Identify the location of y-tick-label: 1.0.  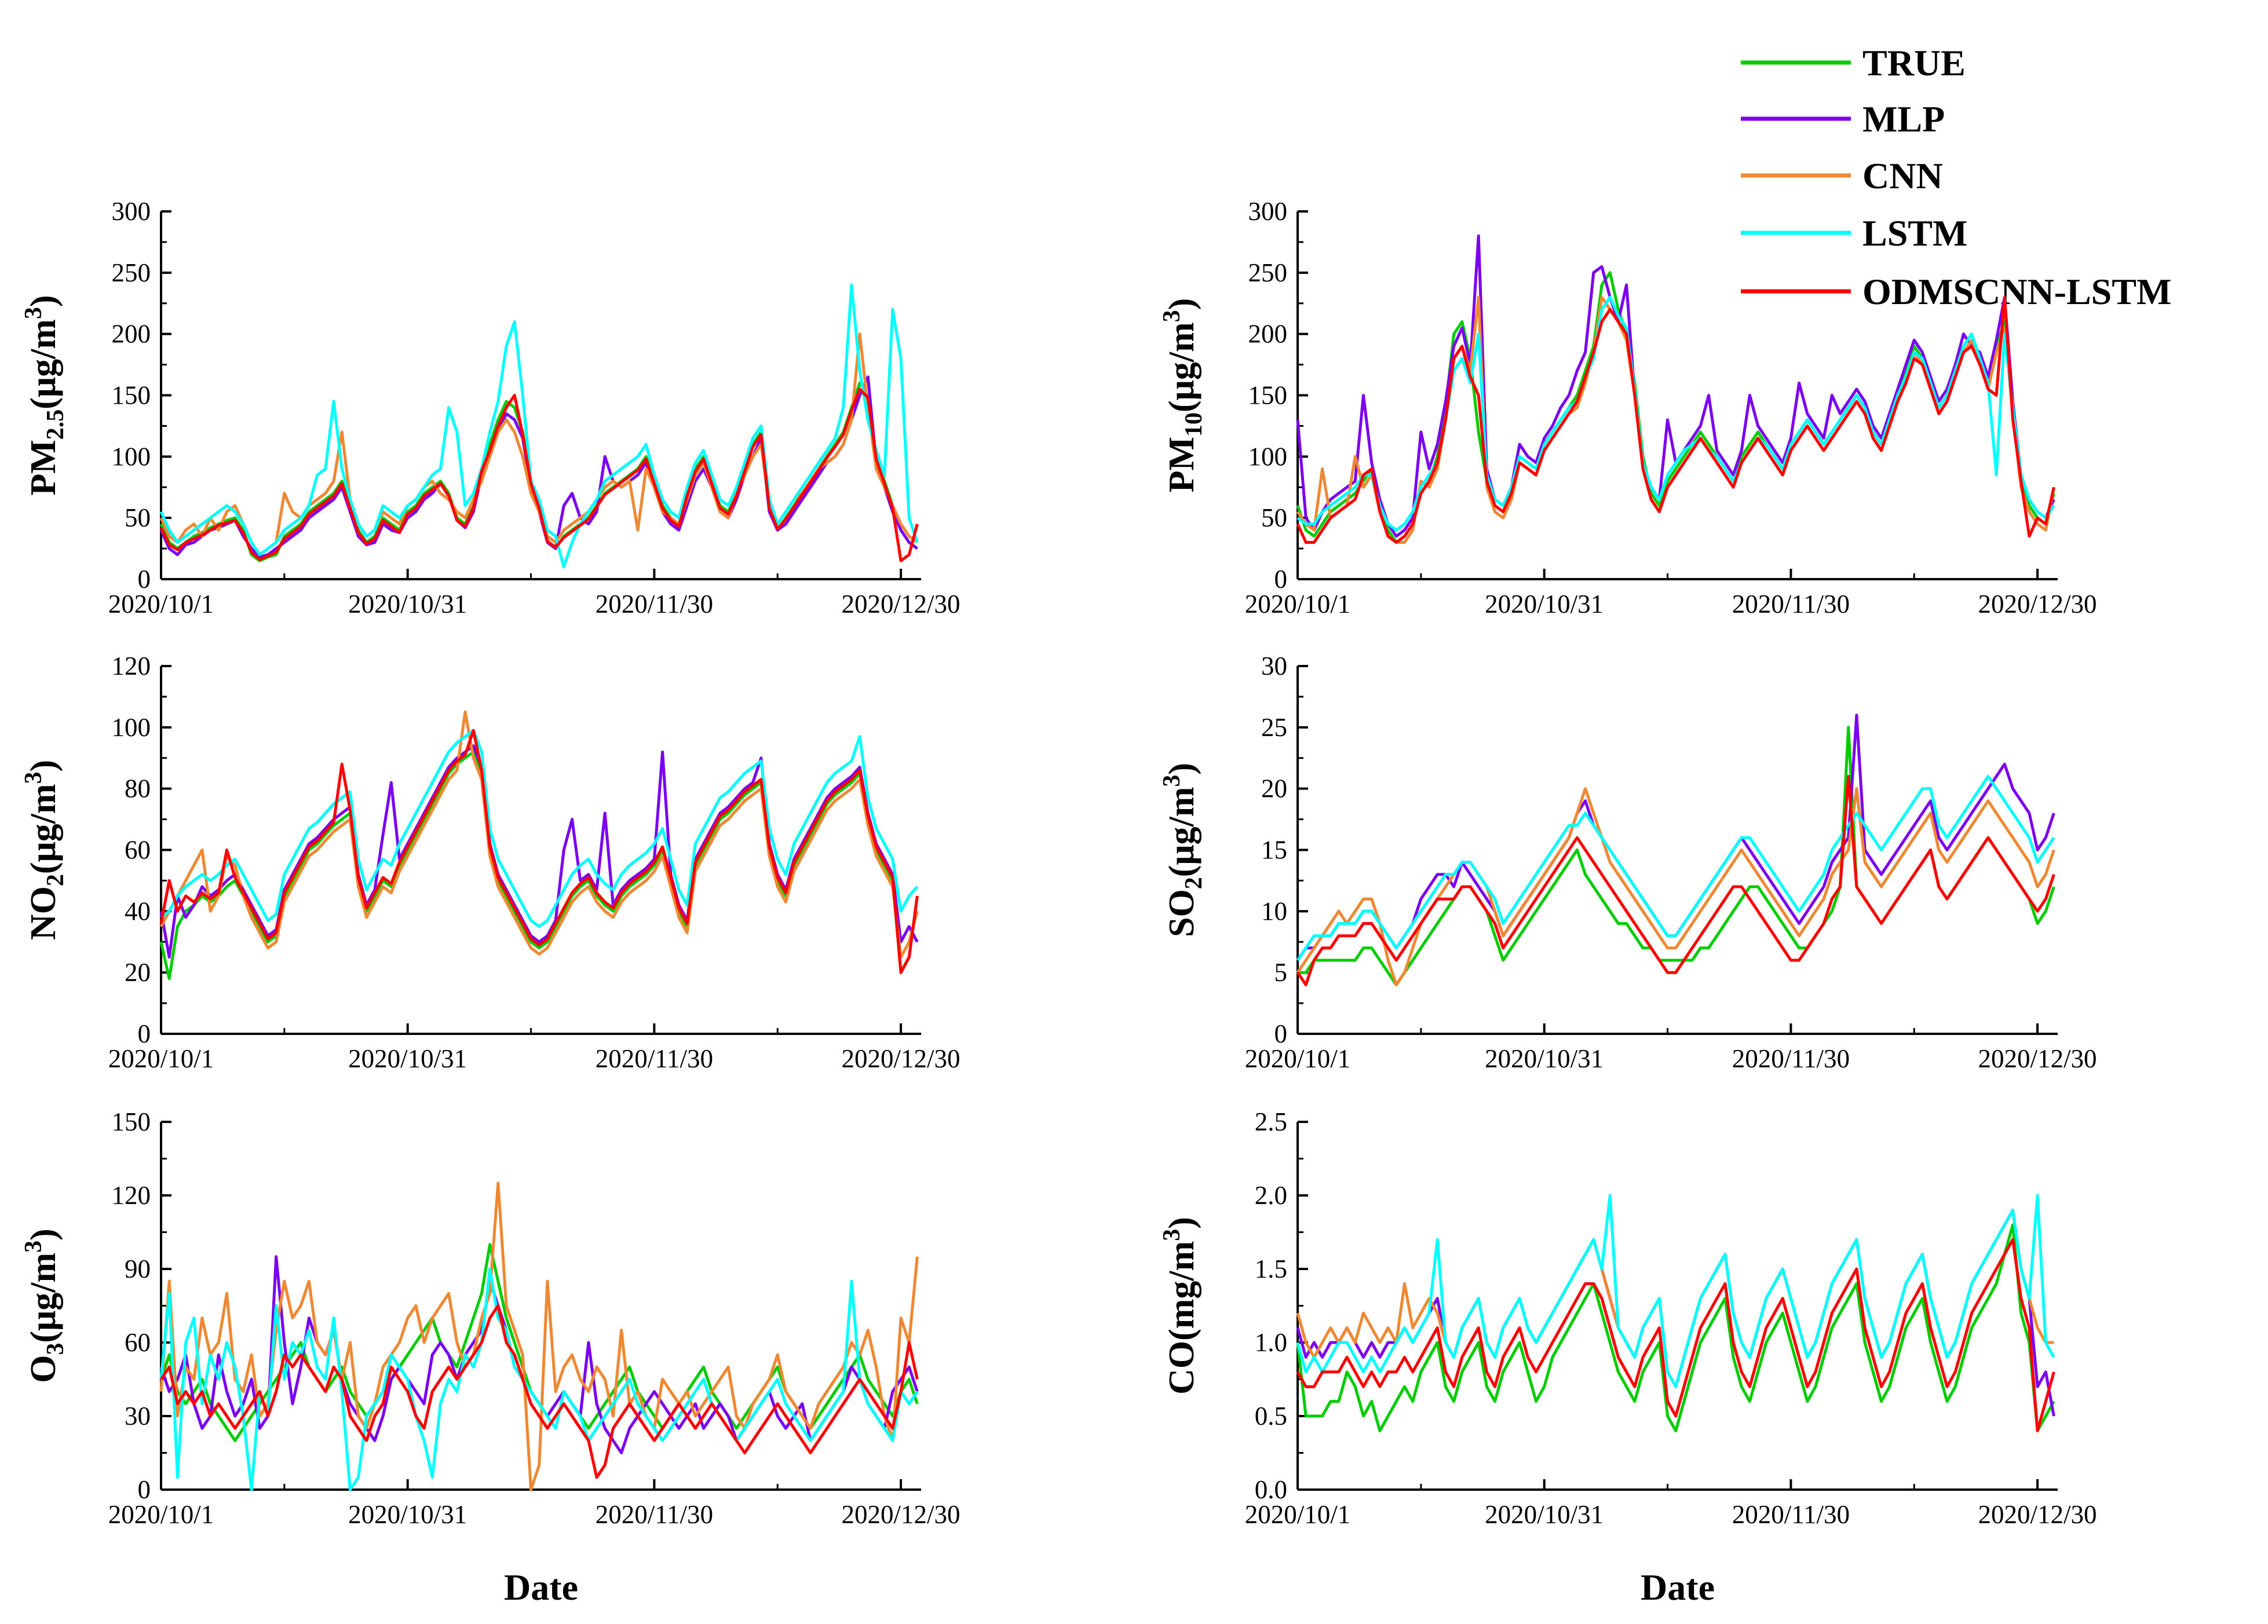
(1271, 1342).